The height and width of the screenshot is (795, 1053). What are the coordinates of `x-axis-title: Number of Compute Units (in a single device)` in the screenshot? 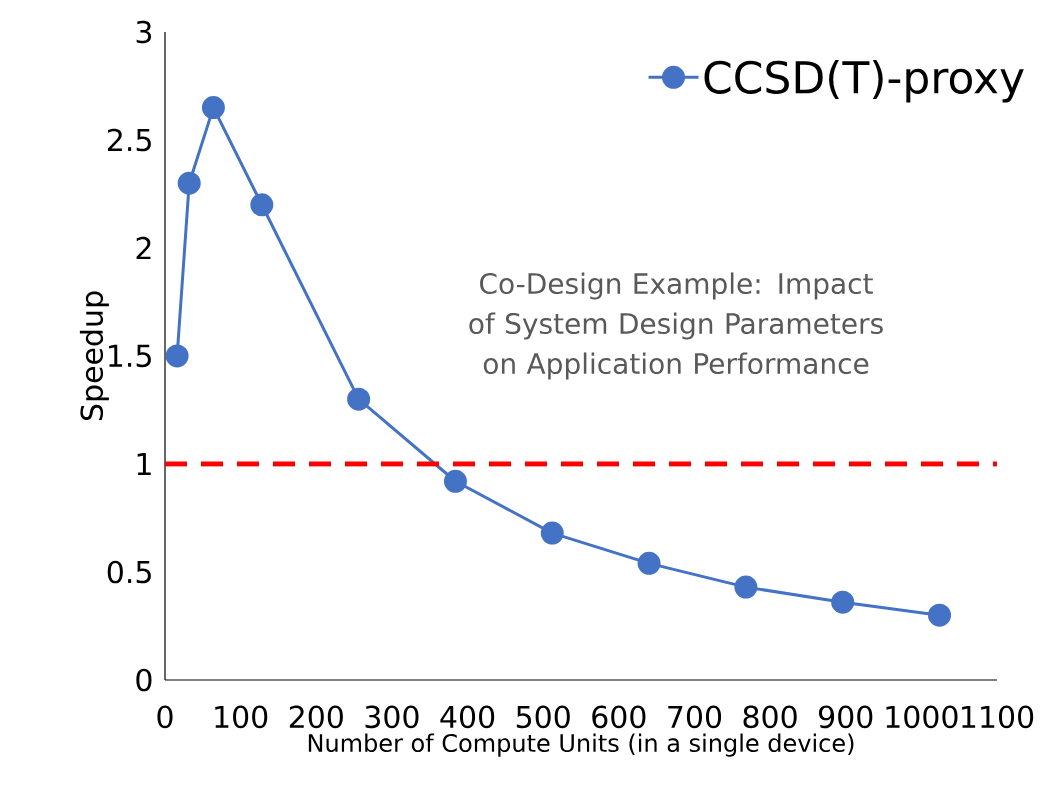 It's located at (581, 745).